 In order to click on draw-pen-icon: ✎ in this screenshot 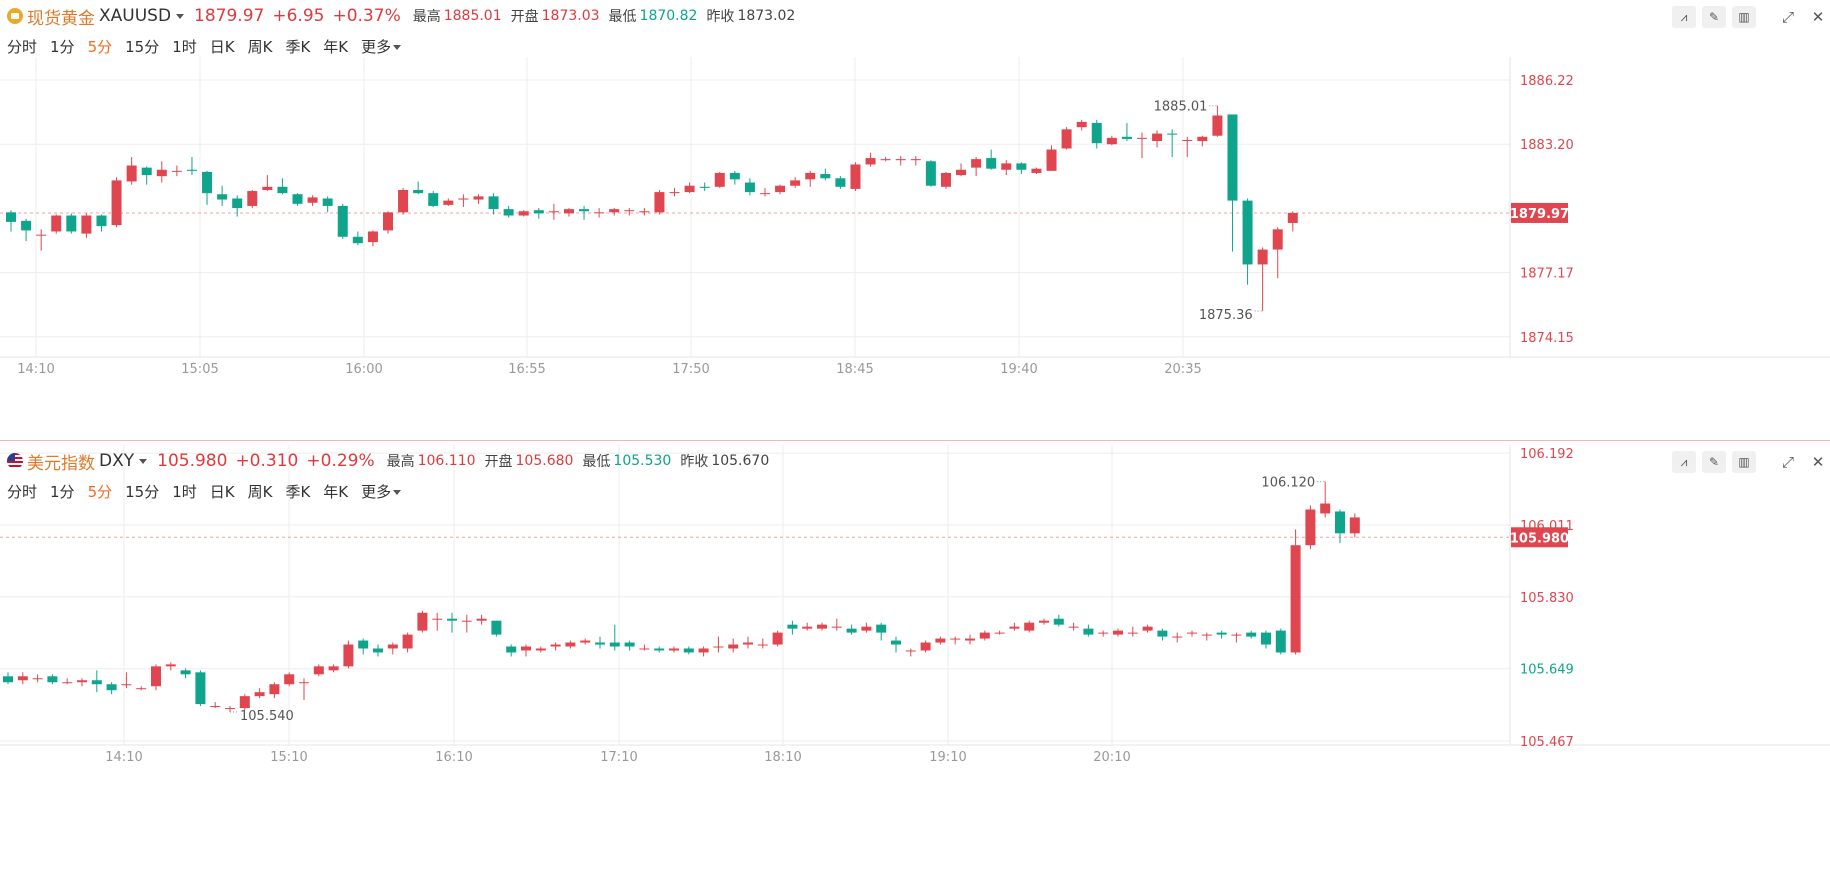, I will do `click(1714, 462)`.